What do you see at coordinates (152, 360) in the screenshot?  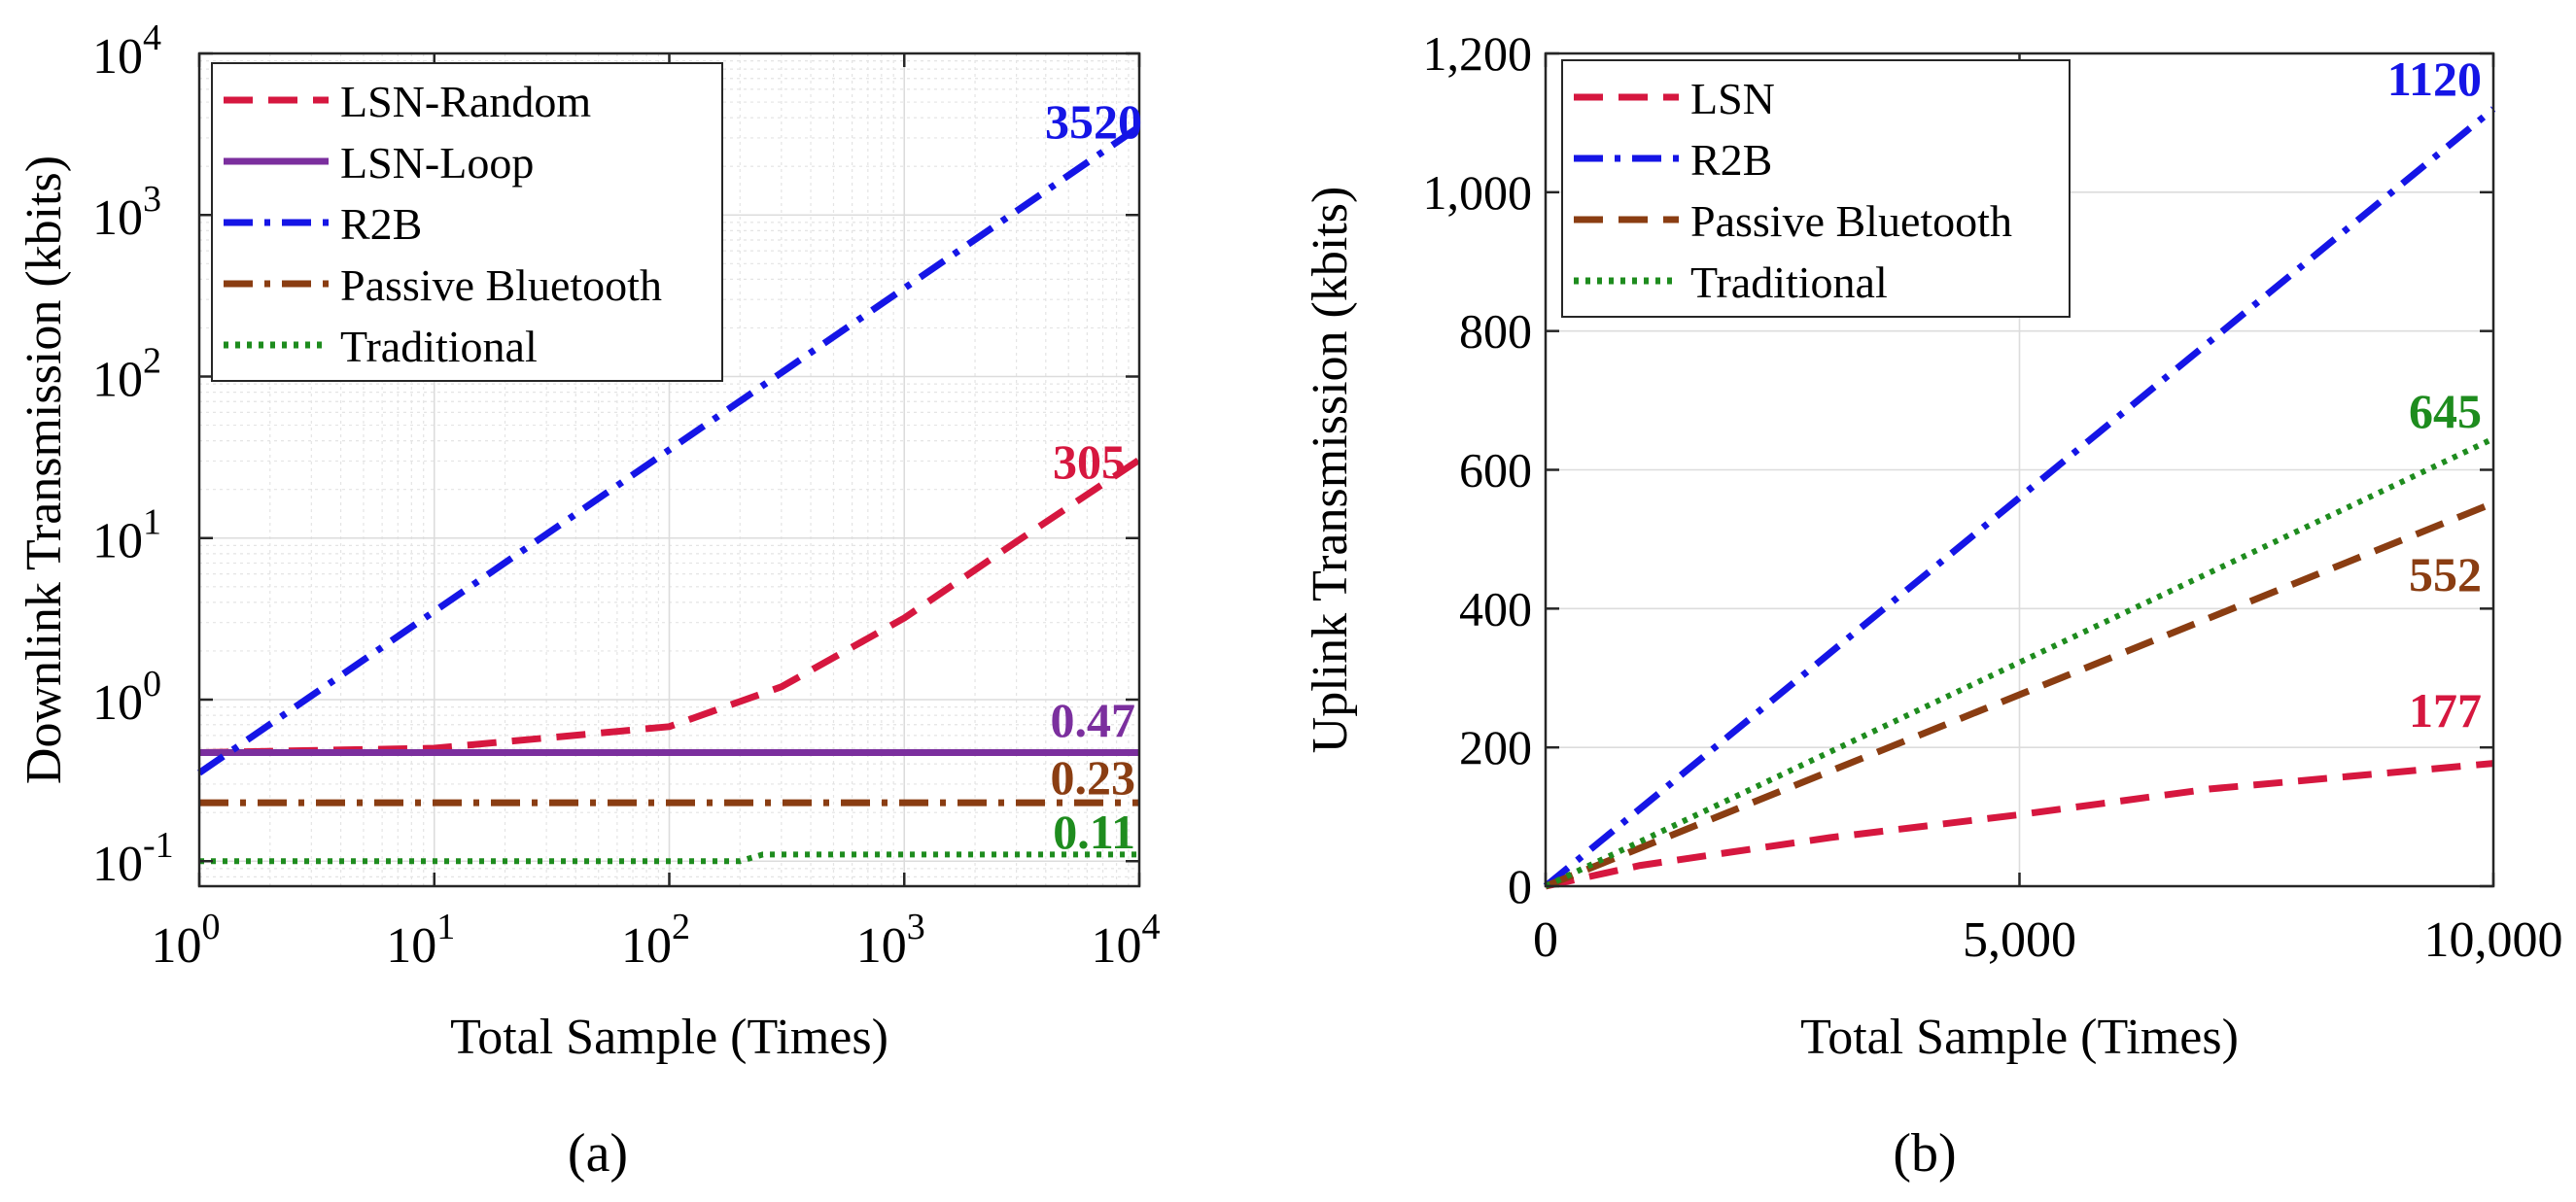 I see `y-tick-exponent: 2` at bounding box center [152, 360].